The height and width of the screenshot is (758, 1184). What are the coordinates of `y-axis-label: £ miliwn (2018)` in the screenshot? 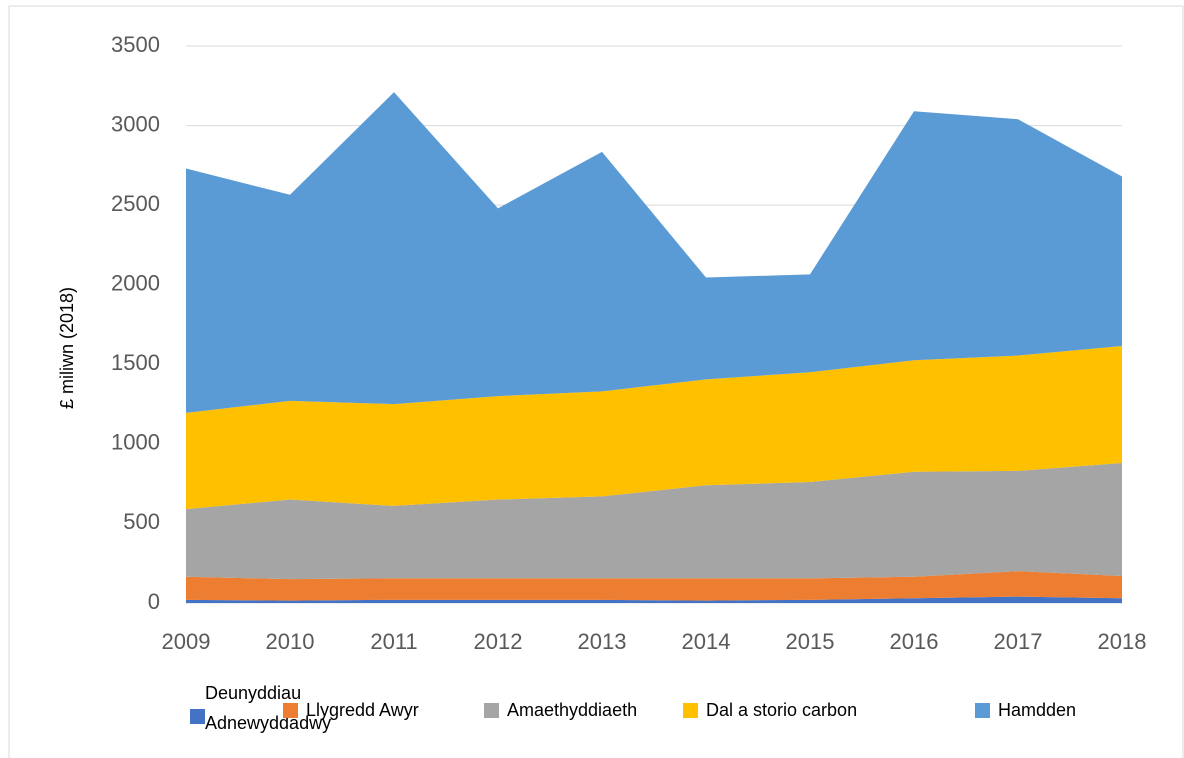 It's located at (67, 348).